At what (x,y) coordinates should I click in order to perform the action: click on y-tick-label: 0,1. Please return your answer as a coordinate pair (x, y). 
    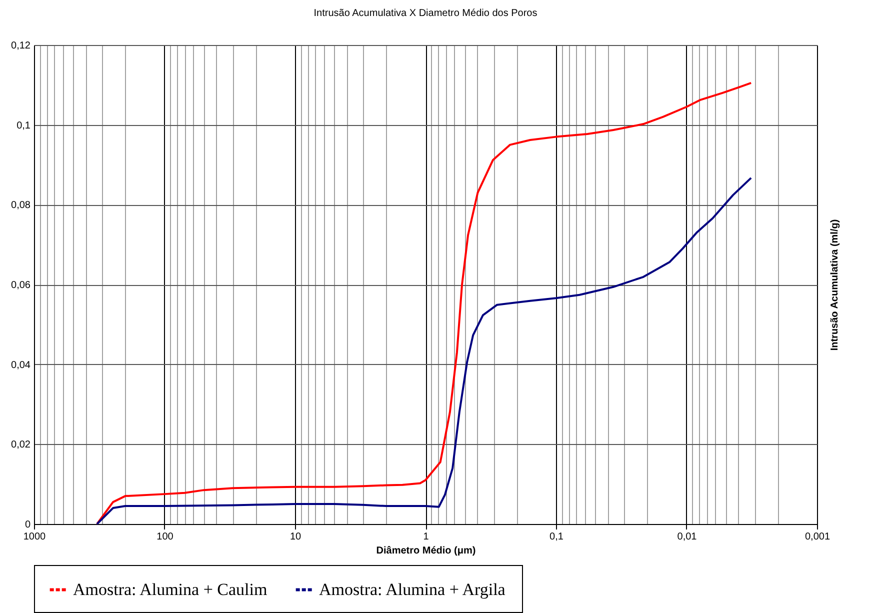
    Looking at the image, I should click on (23, 126).